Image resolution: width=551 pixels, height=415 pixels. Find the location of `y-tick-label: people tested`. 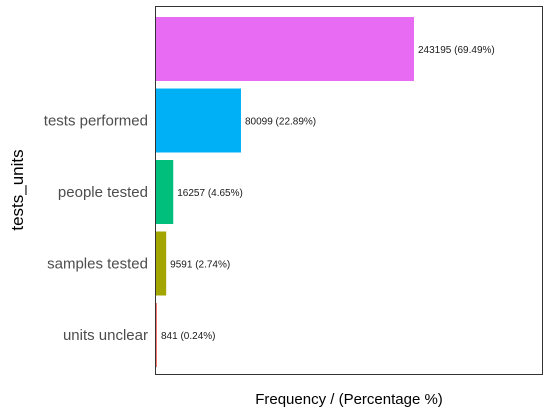

y-tick-label: people tested is located at coordinates (103, 192).